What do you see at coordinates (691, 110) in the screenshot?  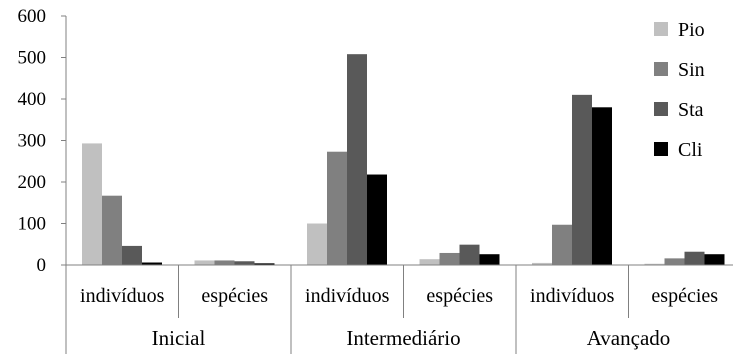 I see `legend-label: Sta` at bounding box center [691, 110].